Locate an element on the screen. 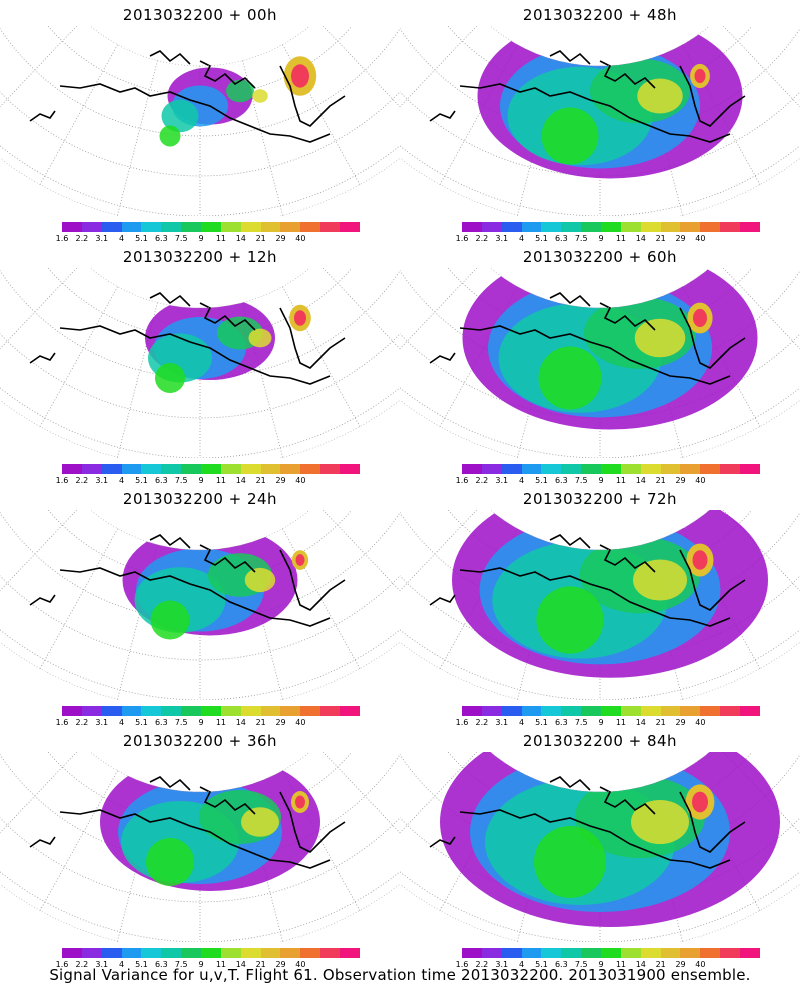  colorbar-labels: 1.6 2.2 3.1 4 5.1 6.3 7.5 9 11 14 21 29 40 is located at coordinates (608, 481).